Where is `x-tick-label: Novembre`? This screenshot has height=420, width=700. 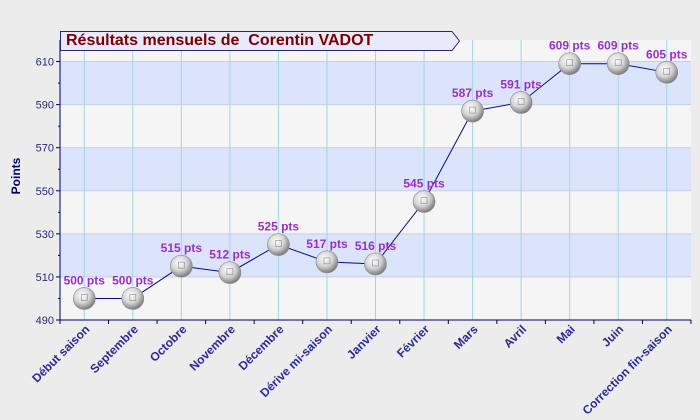
x-tick-label: Novembre is located at coordinates (213, 348).